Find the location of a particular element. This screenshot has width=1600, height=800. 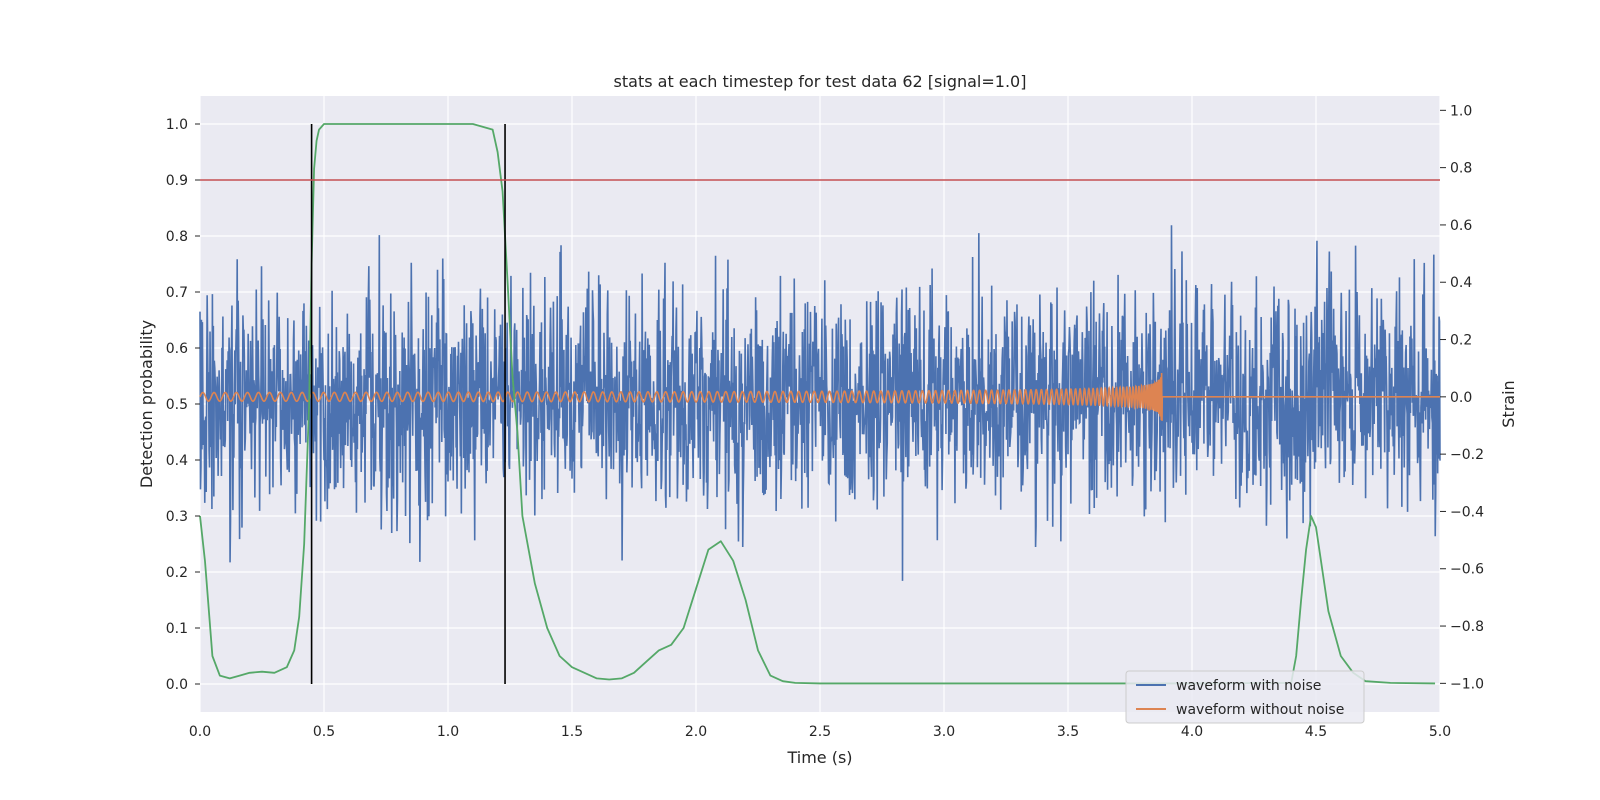

x-tick-label: 2.5 is located at coordinates (820, 732).